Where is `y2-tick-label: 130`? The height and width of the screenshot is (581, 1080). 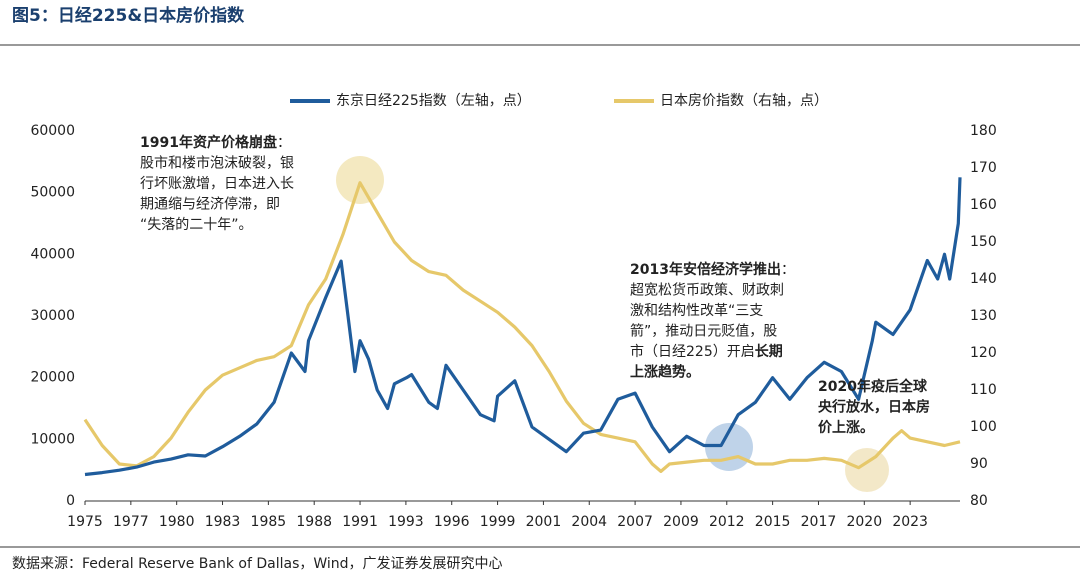
y2-tick-label: 130 is located at coordinates (983, 316).